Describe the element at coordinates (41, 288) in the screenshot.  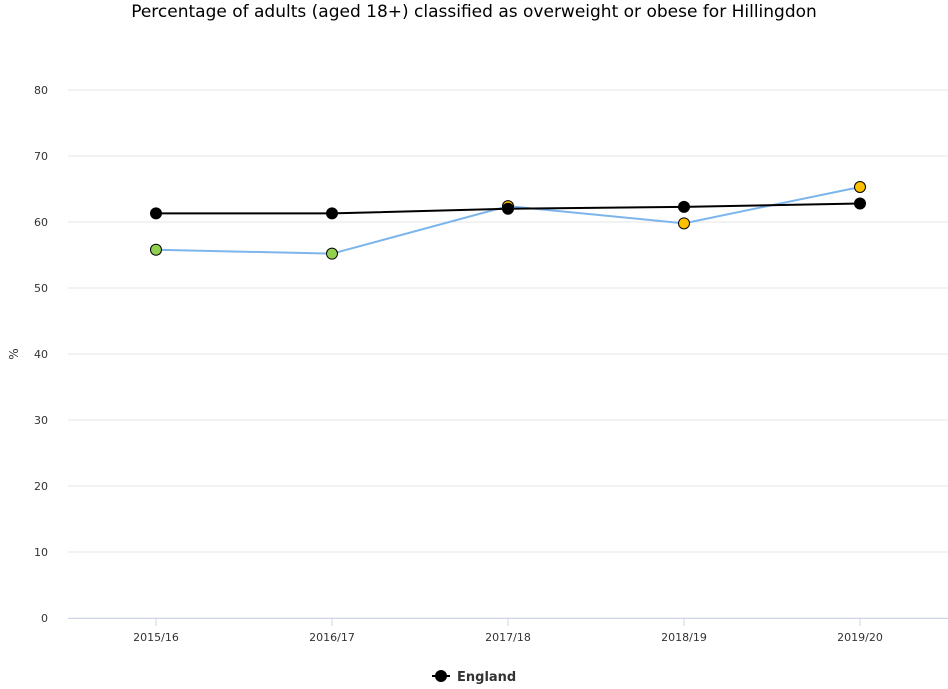
I see `y-tick-label: 50` at that location.